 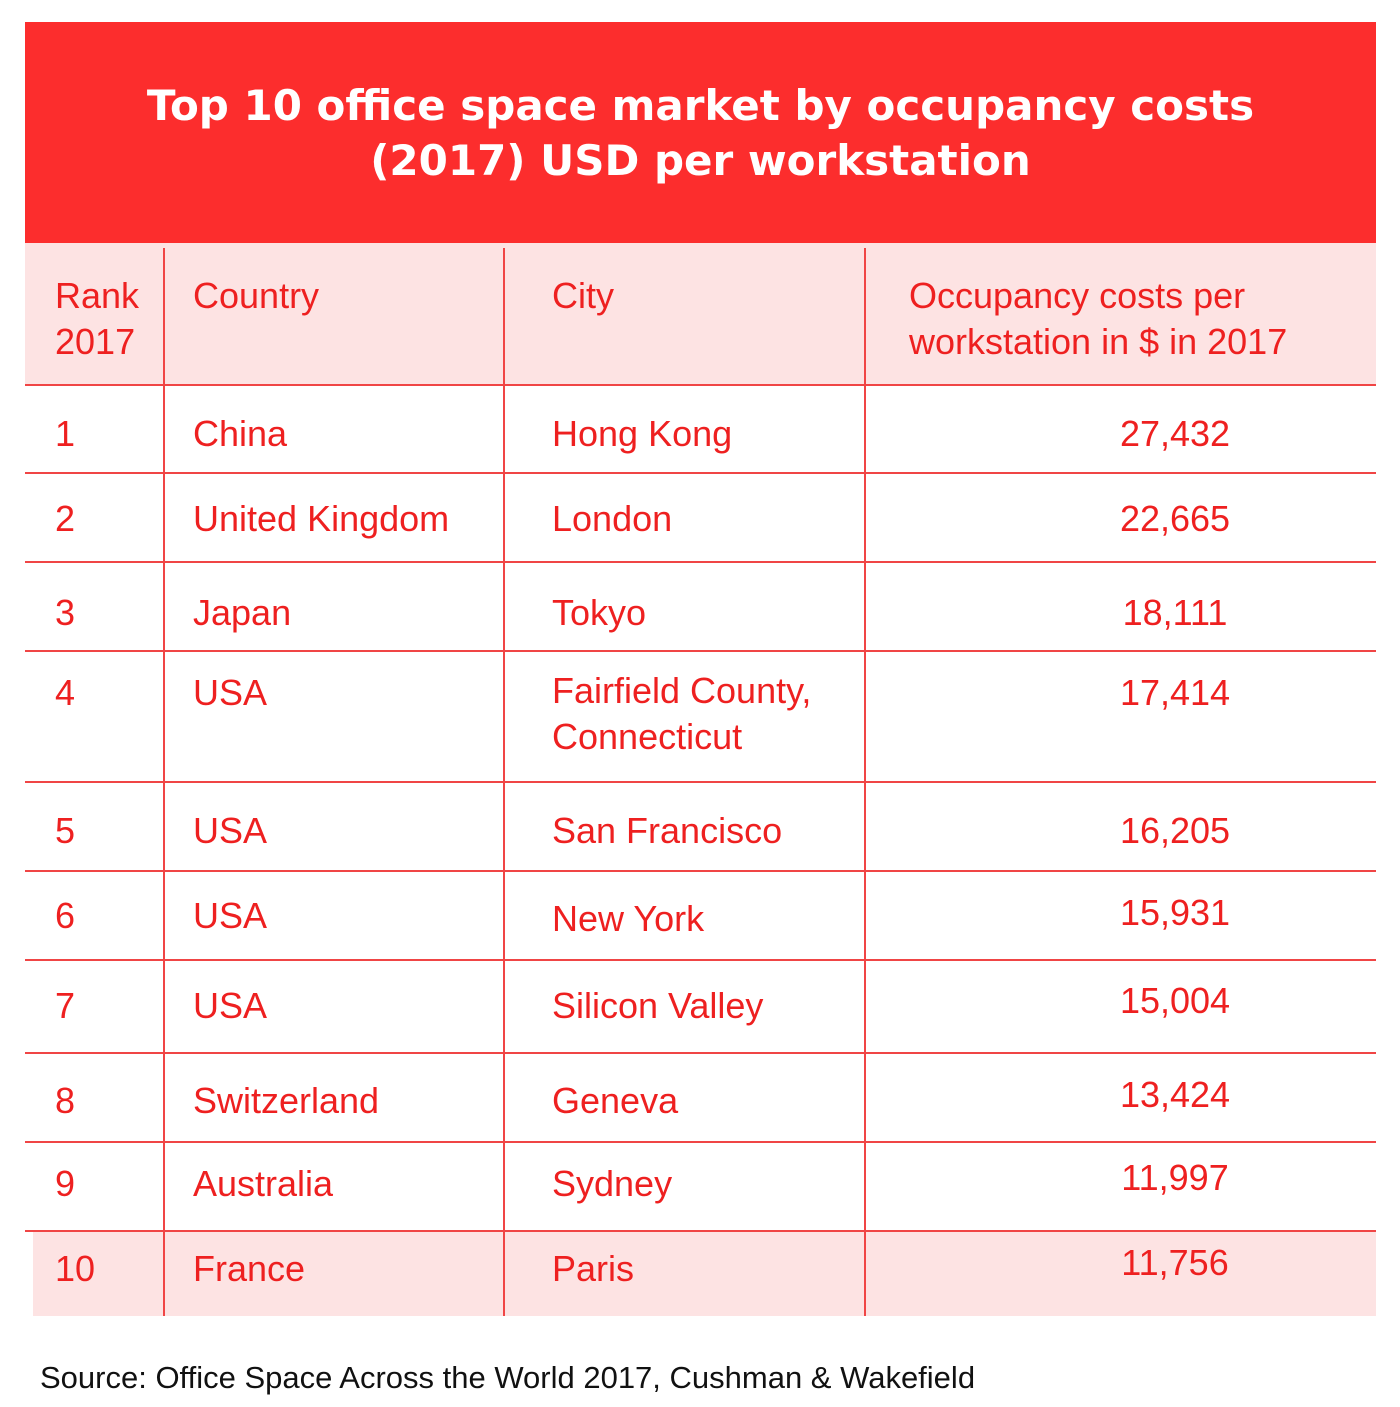 I want to click on header-cost-line-1: Occupancy costs per, so click(x=1077, y=295).